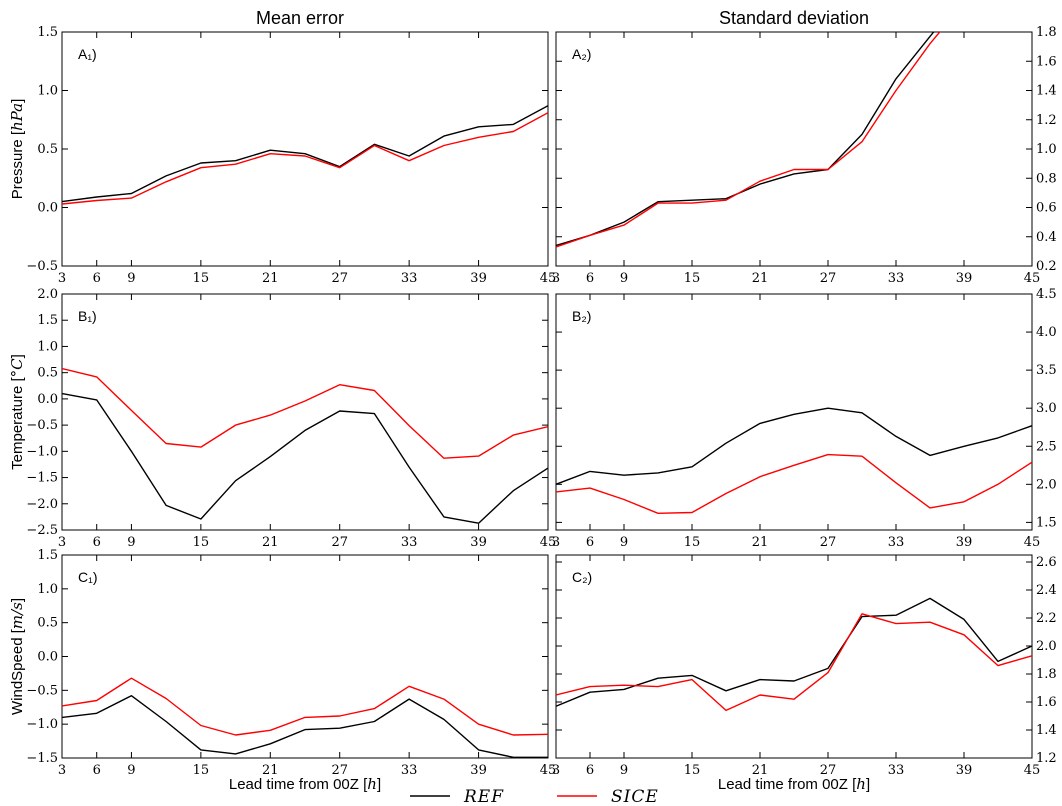 This screenshot has width=1062, height=806. What do you see at coordinates (87, 316) in the screenshot?
I see `panel-label: B₁)` at bounding box center [87, 316].